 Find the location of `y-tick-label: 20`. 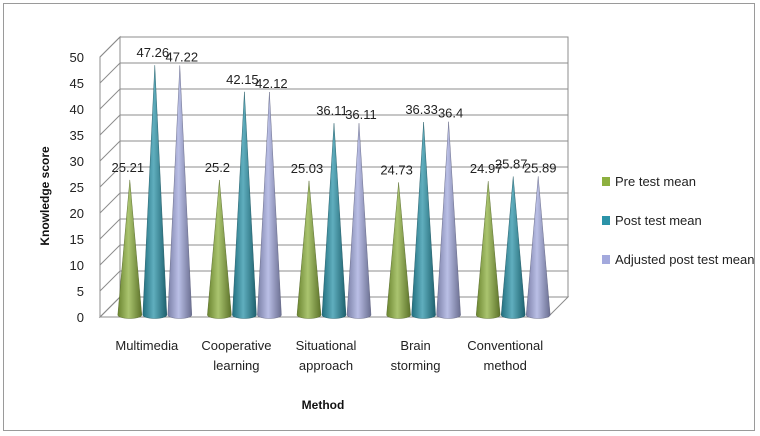

y-tick-label: 20 is located at coordinates (77, 213).